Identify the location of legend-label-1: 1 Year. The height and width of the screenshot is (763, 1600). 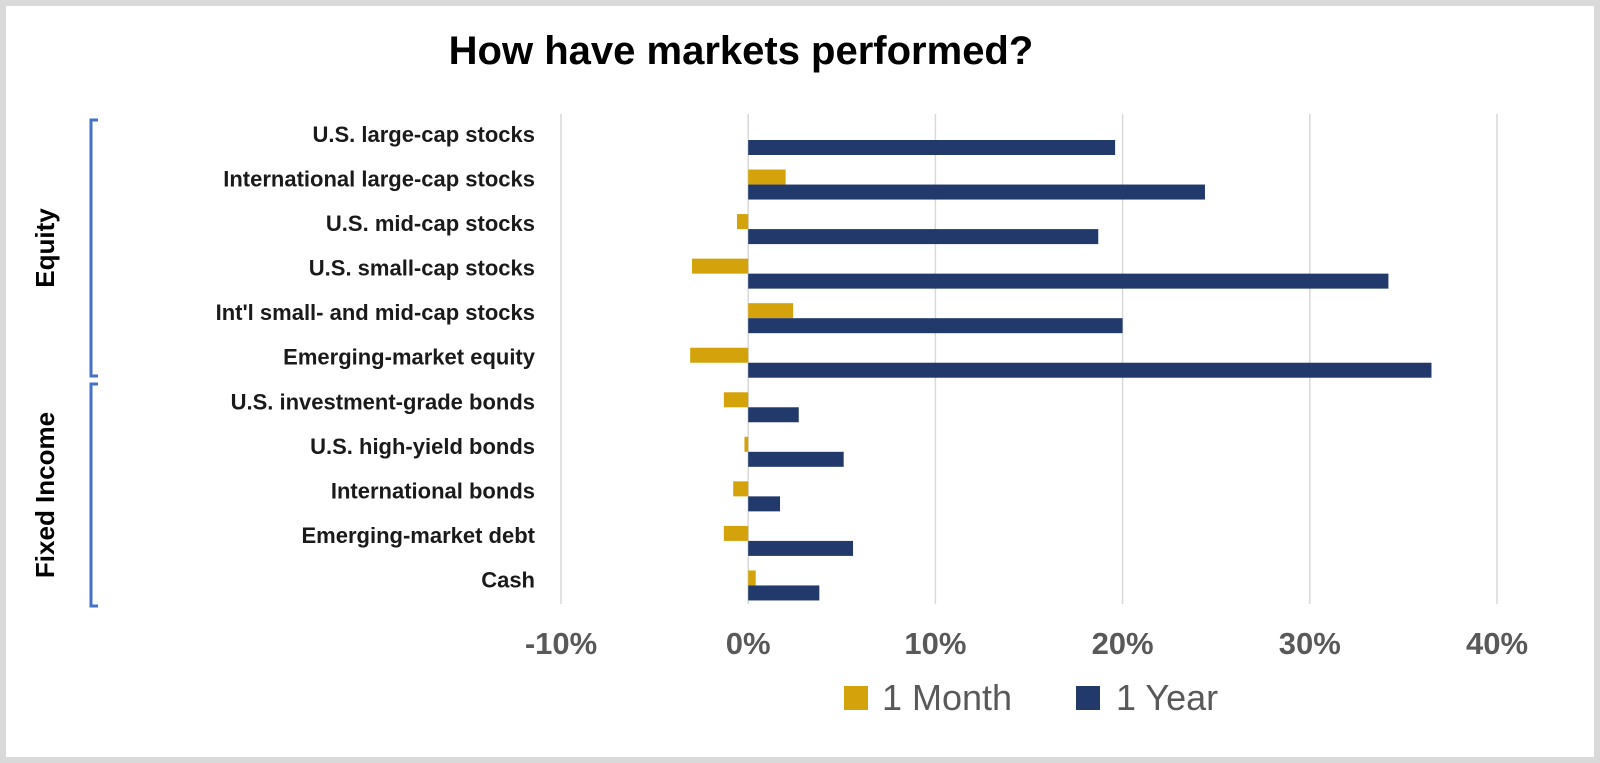
(1167, 697).